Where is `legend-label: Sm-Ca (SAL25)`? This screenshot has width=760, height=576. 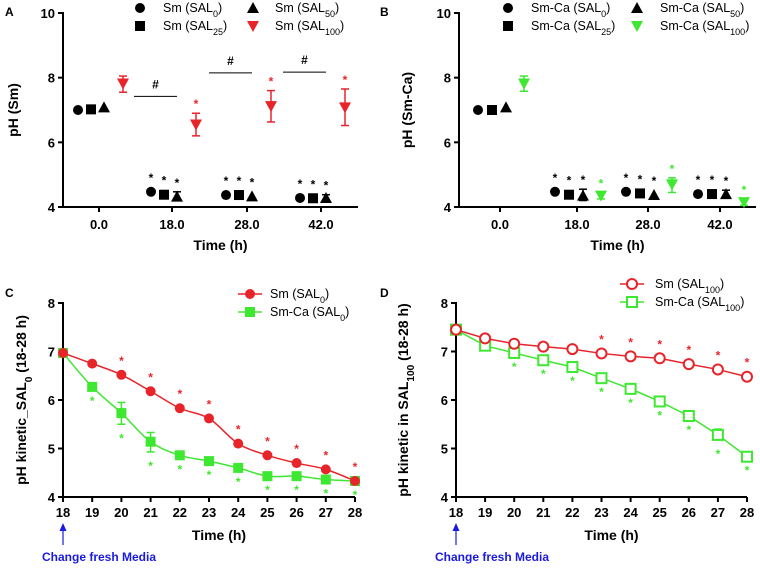 legend-label: Sm-Ca (SAL25) is located at coordinates (573, 28).